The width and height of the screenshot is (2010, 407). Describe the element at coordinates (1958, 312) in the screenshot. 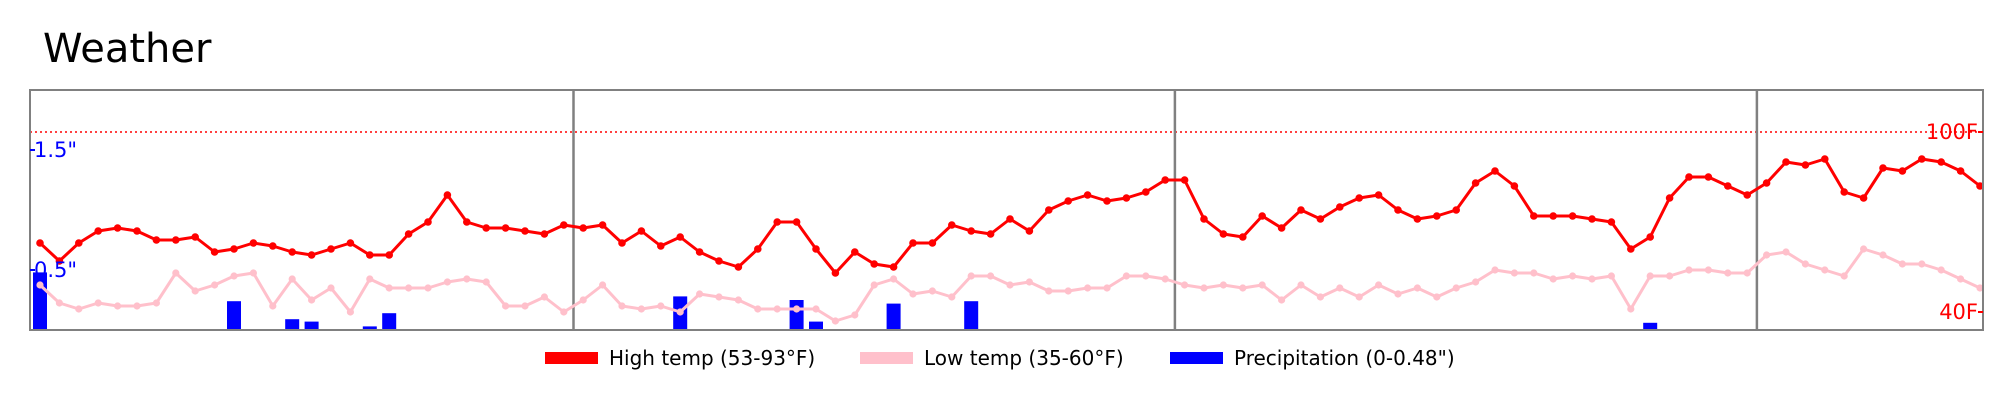

I see `temp-tick-label: 40F` at that location.